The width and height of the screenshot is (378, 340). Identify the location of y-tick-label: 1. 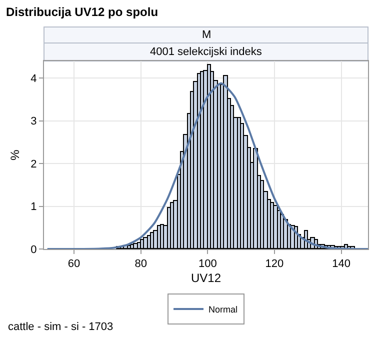
(33, 207).